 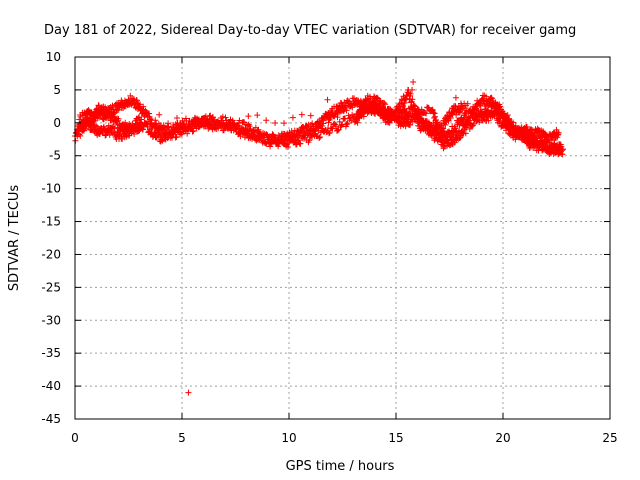 What do you see at coordinates (55, 156) in the screenshot?
I see `y-tick-label: -5` at bounding box center [55, 156].